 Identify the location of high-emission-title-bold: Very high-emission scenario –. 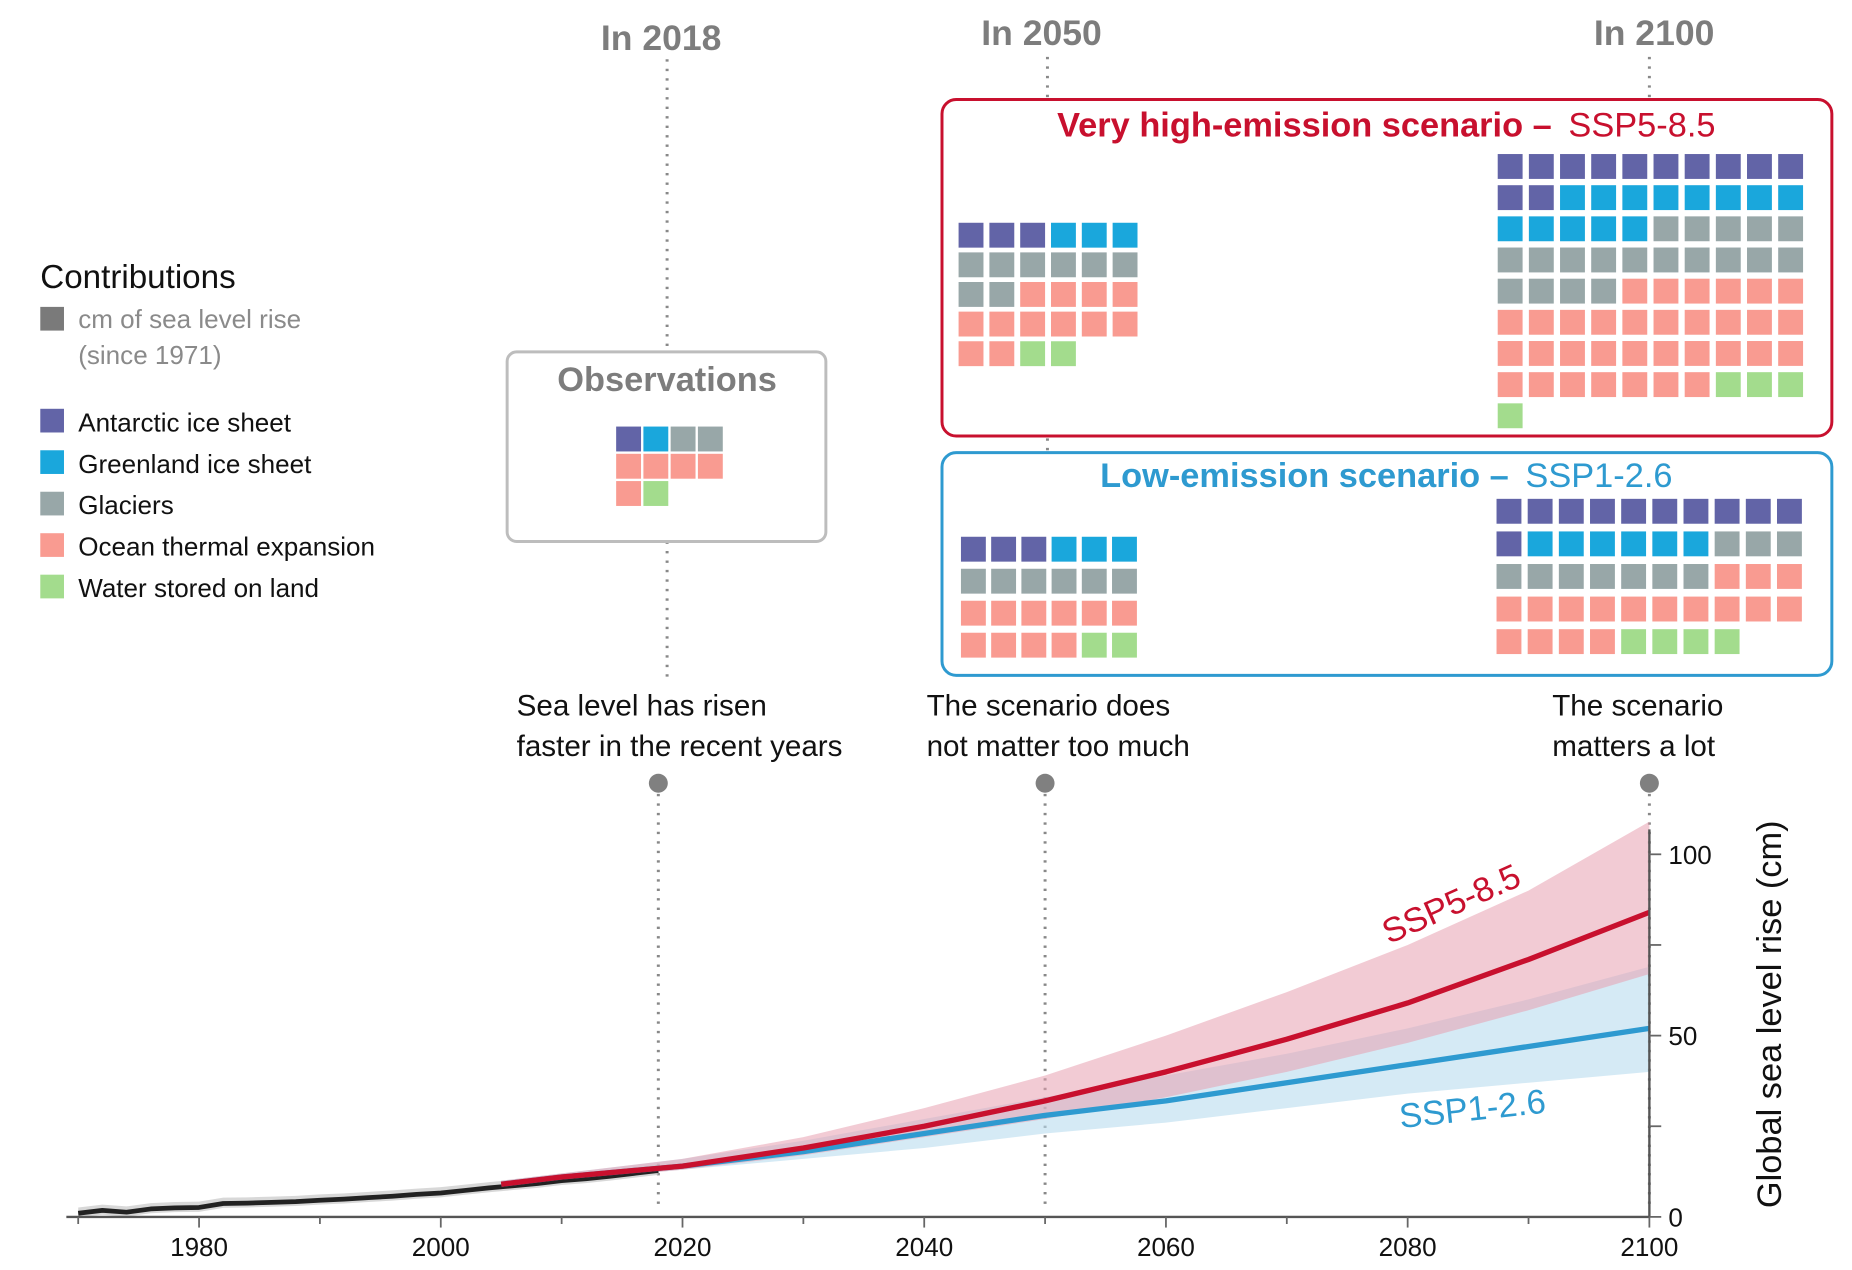
(1304, 125).